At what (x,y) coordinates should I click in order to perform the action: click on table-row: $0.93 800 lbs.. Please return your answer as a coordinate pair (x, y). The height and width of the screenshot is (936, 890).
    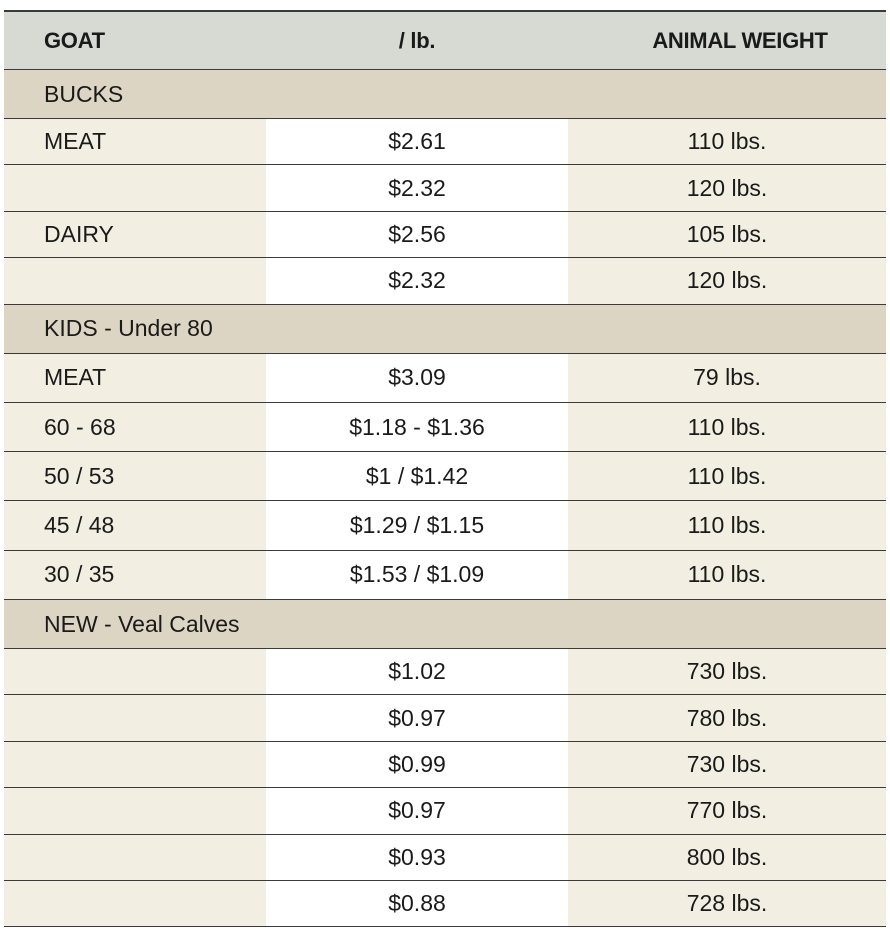
    Looking at the image, I should click on (445, 857).